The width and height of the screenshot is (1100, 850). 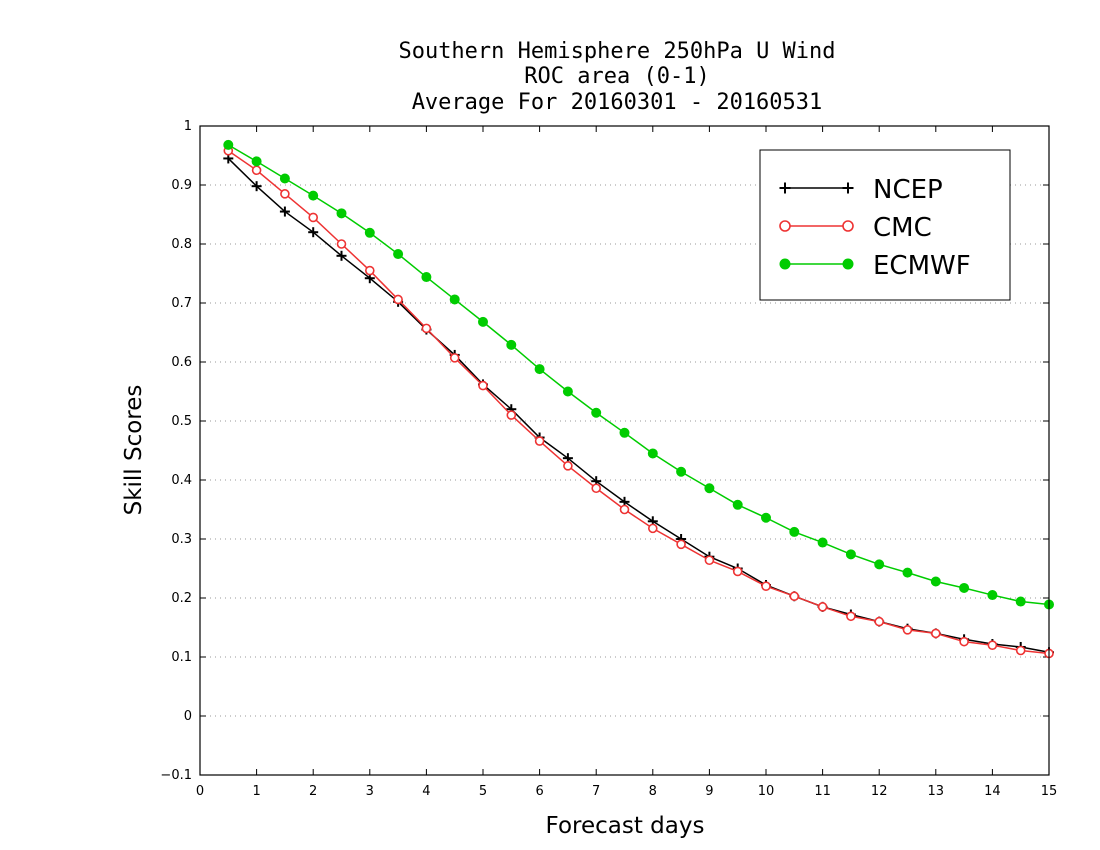 I want to click on legend-label-ecmwf: ECMWF, so click(x=922, y=266).